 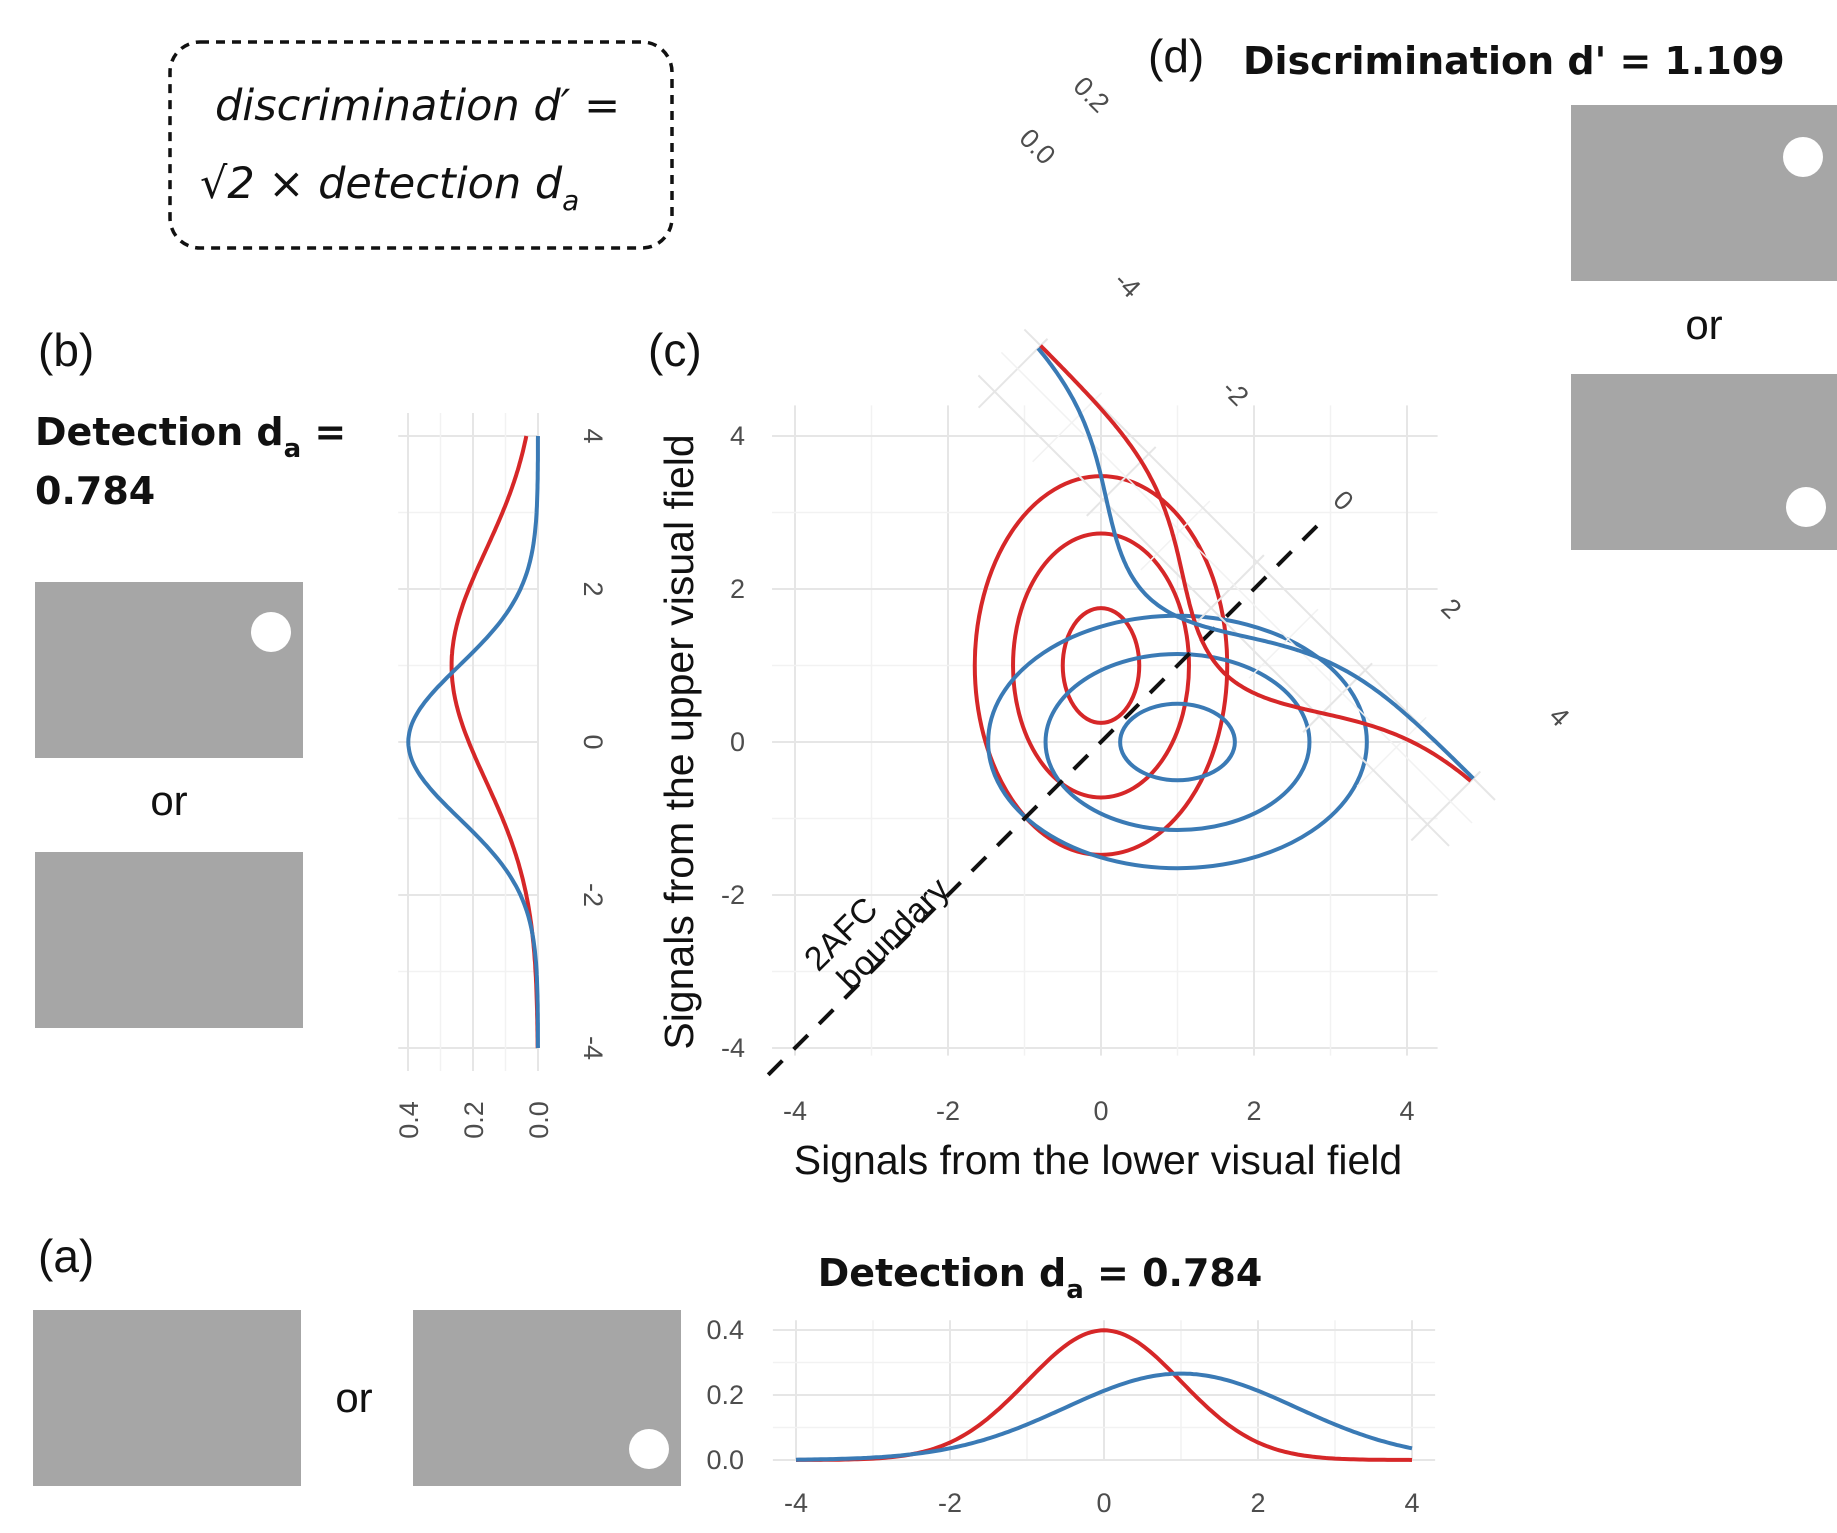 I want to click on formula-line2: √2 × detection d, so click(x=381, y=184).